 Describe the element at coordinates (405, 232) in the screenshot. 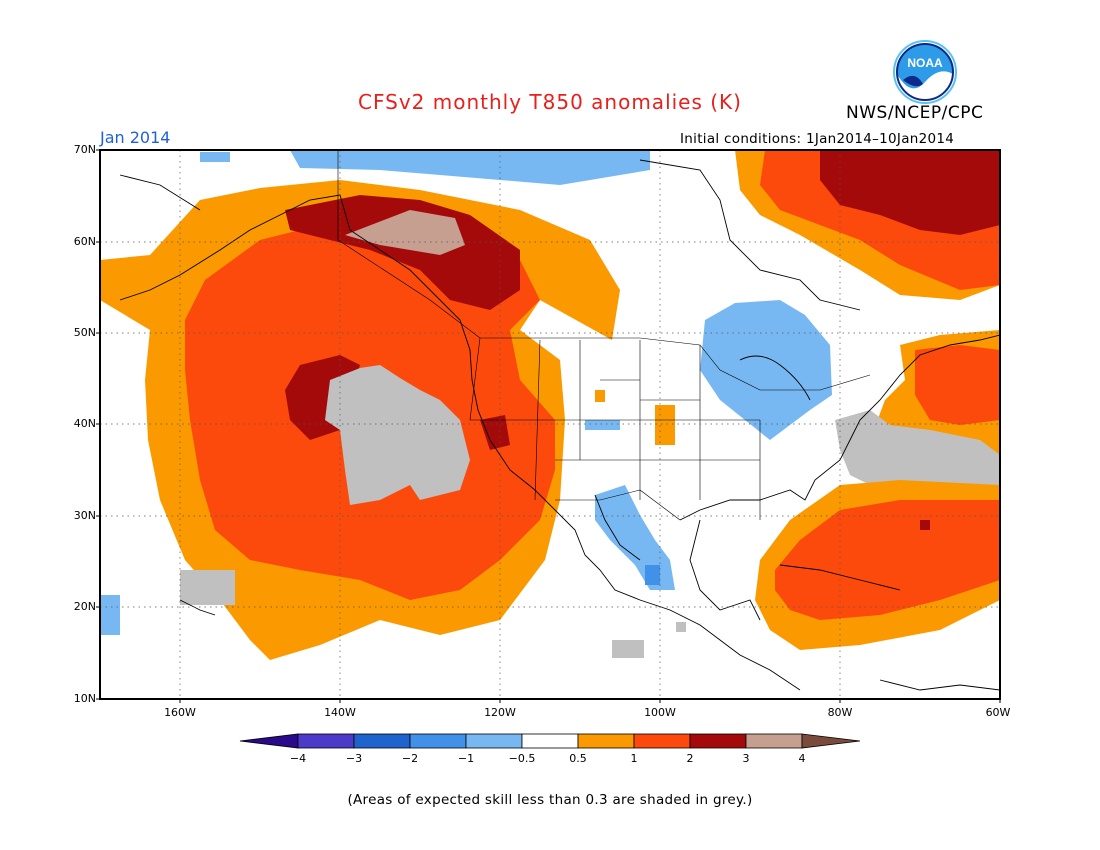

I see `anomaly-region-brown-alaska` at that location.